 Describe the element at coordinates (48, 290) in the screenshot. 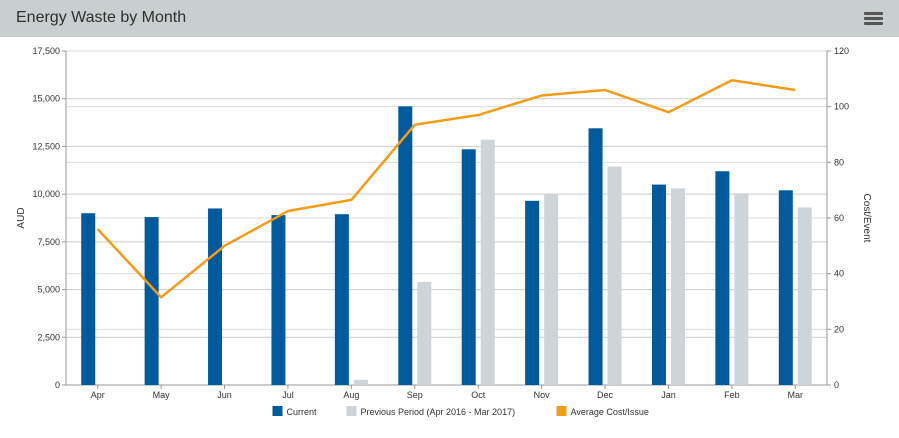

I see `y-left-tick-label: 5,000` at that location.